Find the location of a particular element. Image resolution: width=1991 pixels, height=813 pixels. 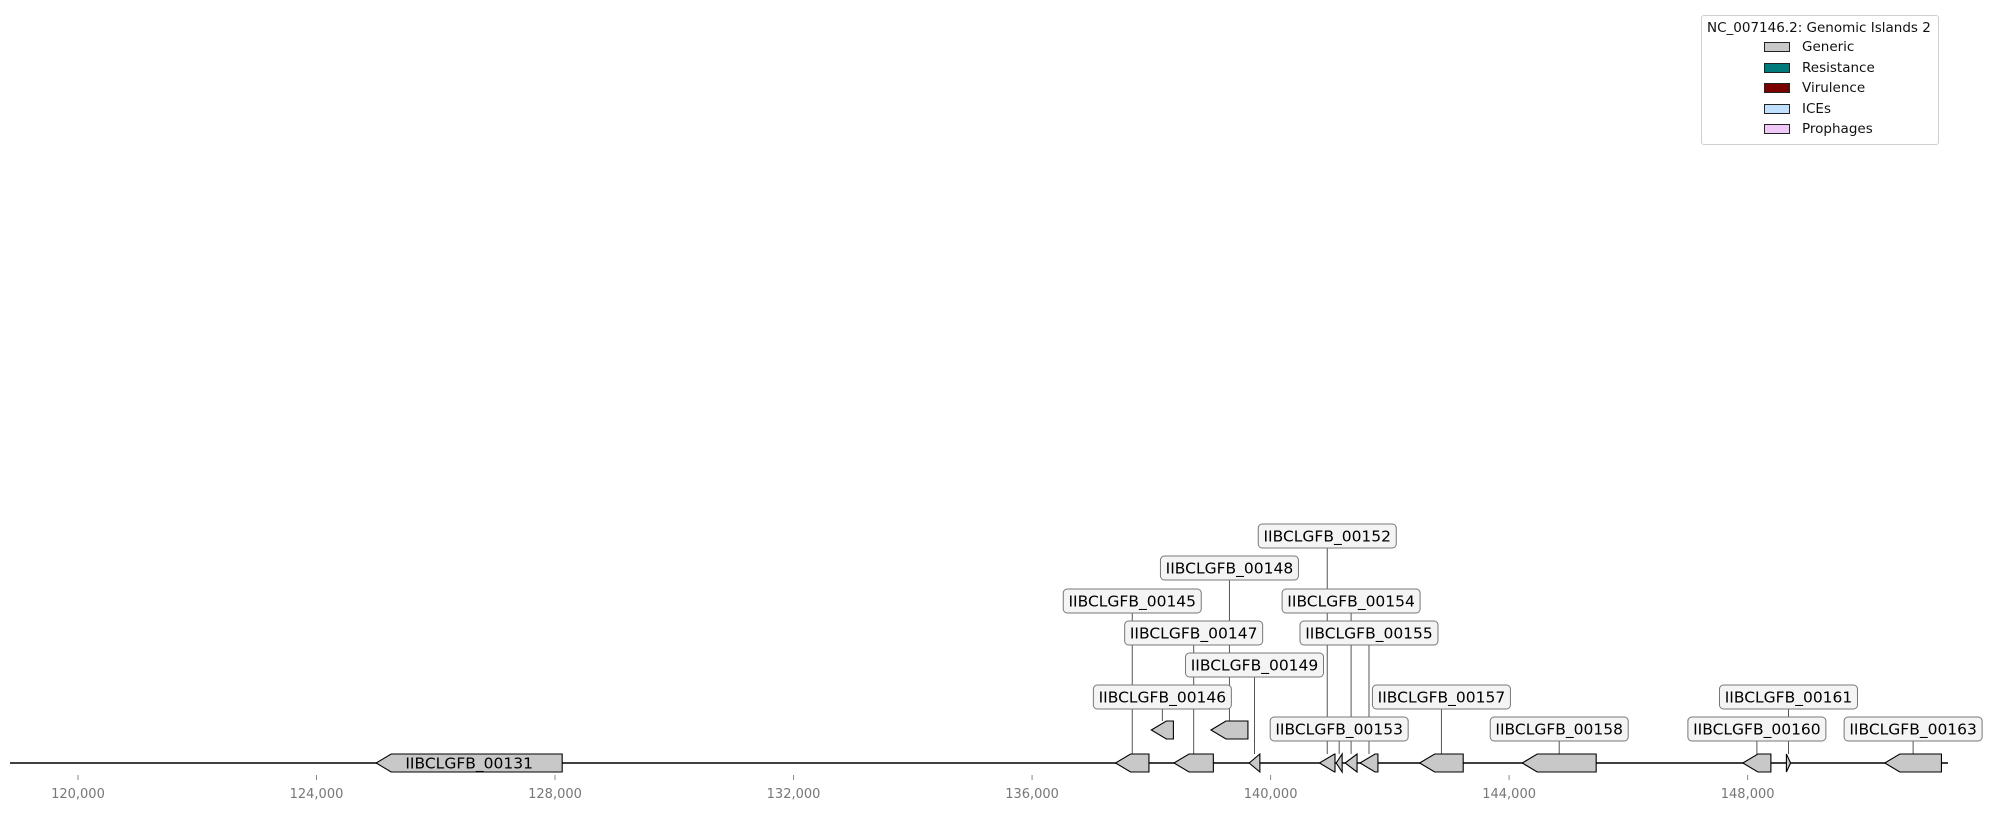

gene-label-IIBCLGFB_00160: IIBCLGFB_00160 is located at coordinates (1757, 730).